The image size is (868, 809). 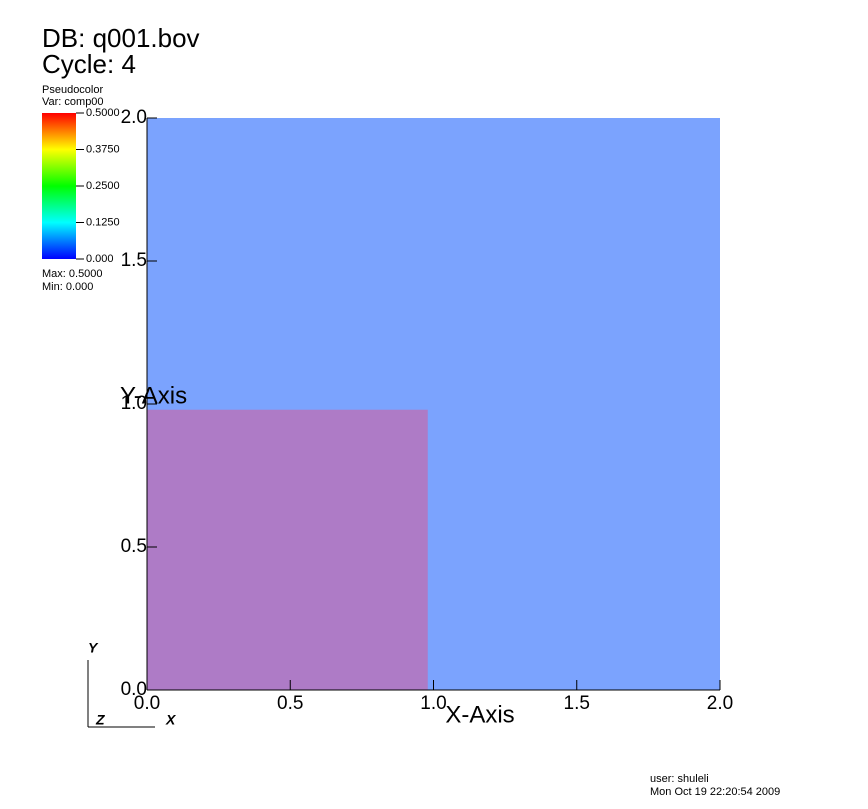 What do you see at coordinates (67, 287) in the screenshot?
I see `legend-min: Min: 0.000` at bounding box center [67, 287].